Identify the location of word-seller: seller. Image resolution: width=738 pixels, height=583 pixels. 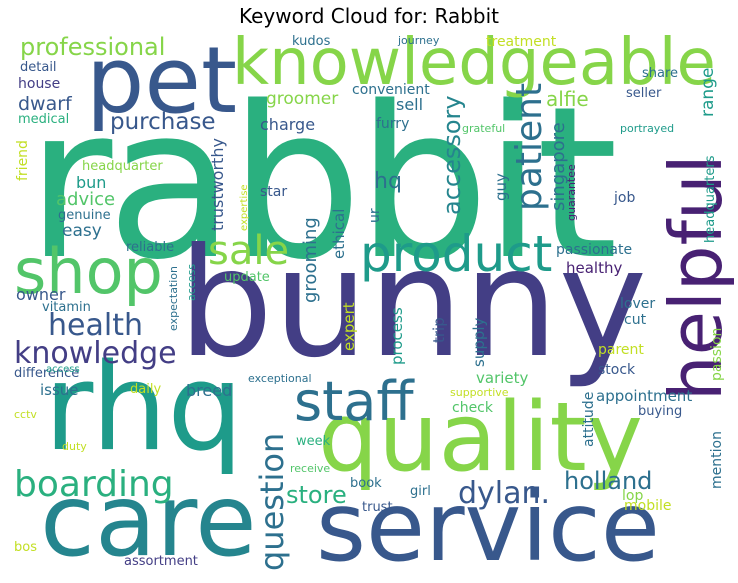
(644, 93).